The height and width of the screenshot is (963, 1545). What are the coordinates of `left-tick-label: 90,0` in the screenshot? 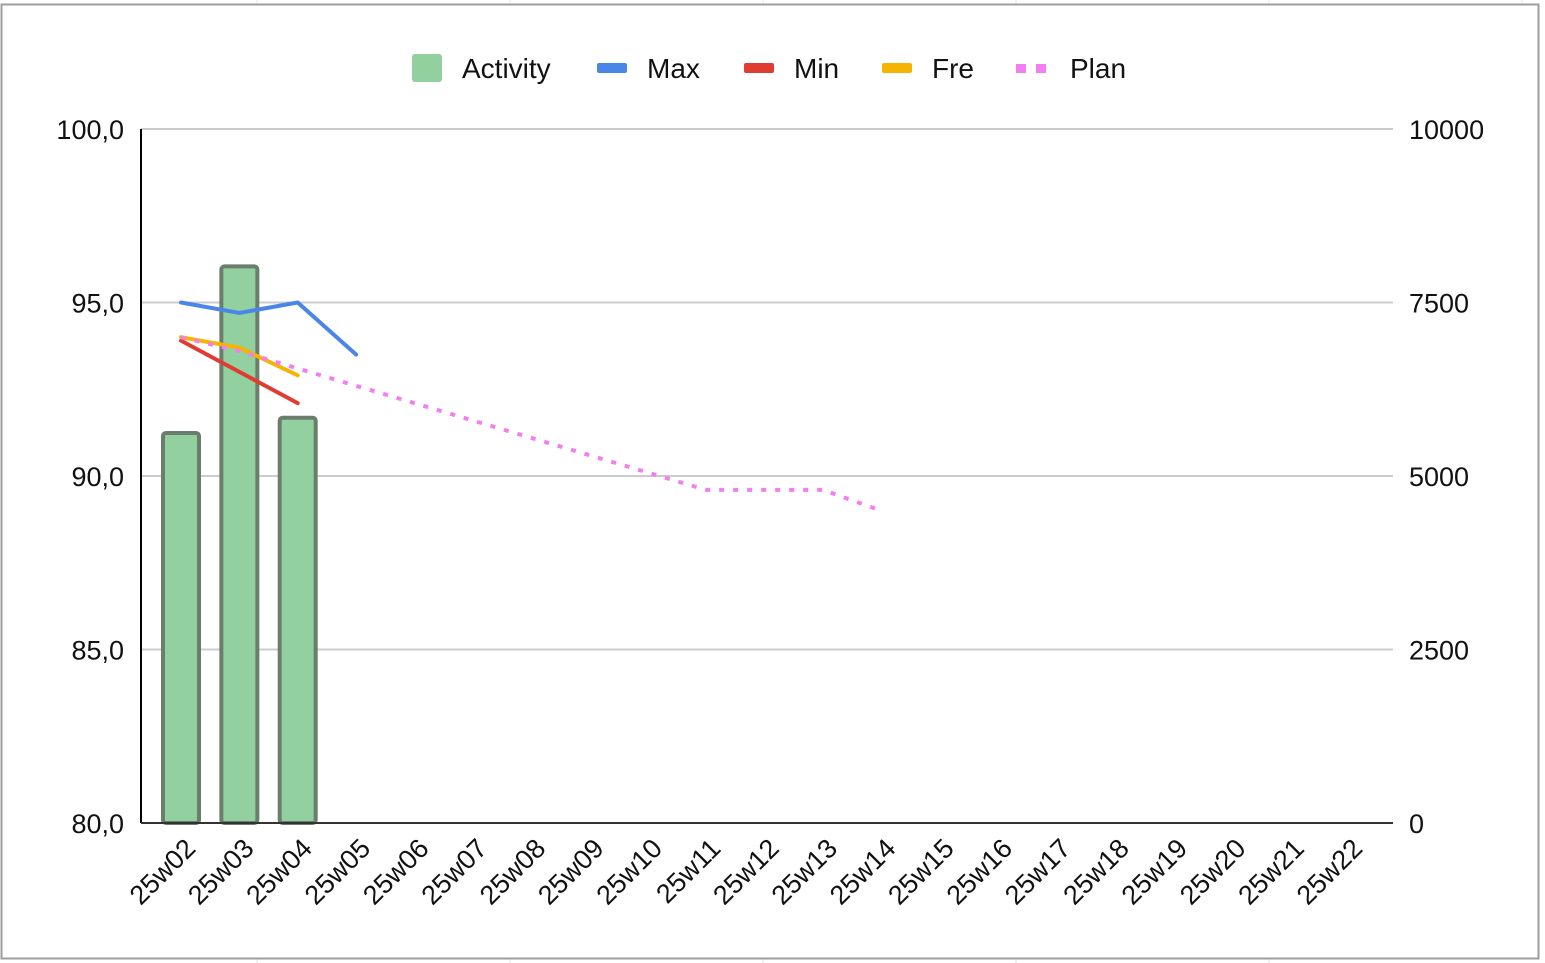 It's located at (97, 477).